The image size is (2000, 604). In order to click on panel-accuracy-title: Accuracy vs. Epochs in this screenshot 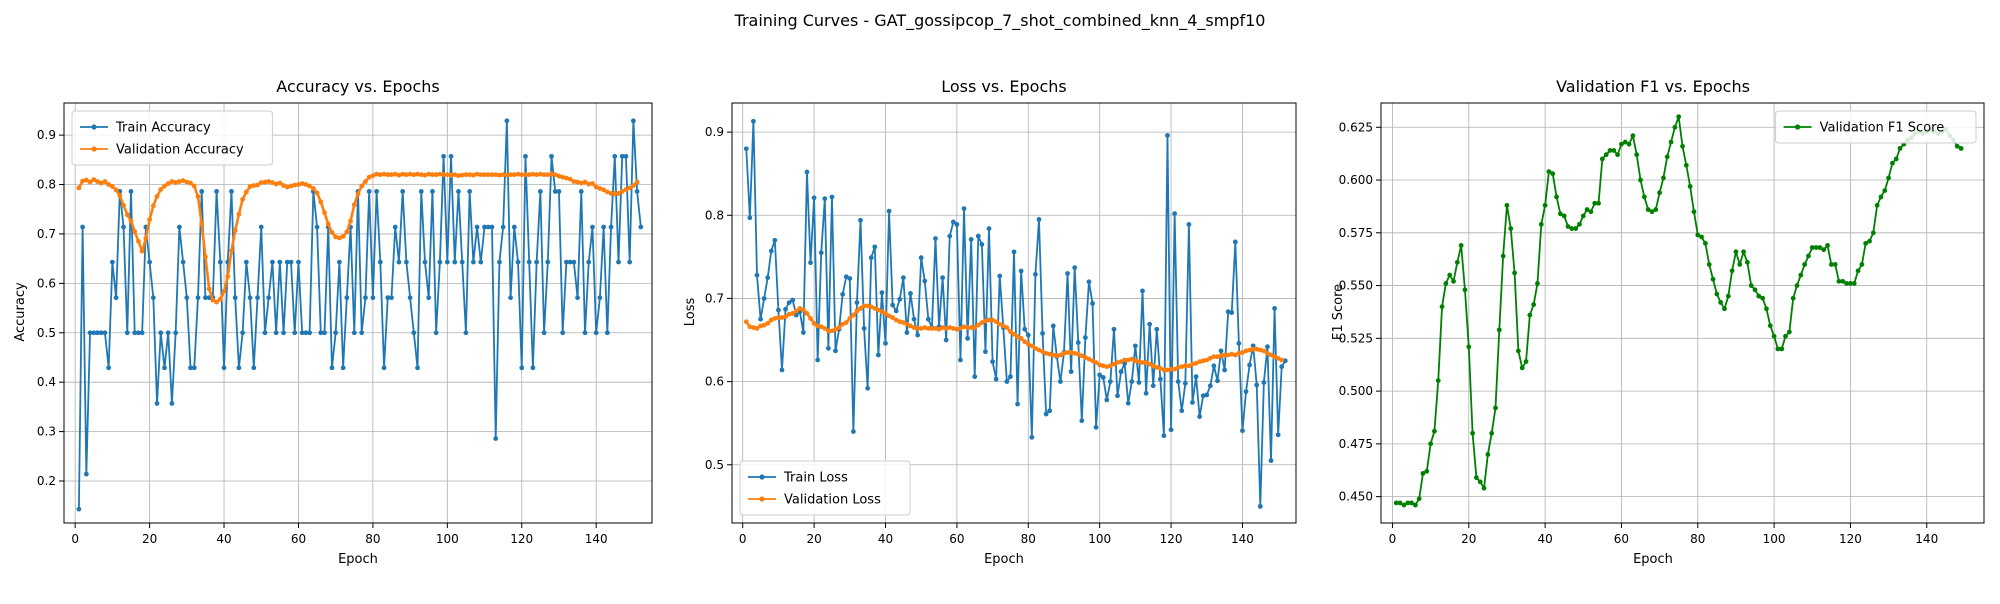, I will do `click(357, 86)`.